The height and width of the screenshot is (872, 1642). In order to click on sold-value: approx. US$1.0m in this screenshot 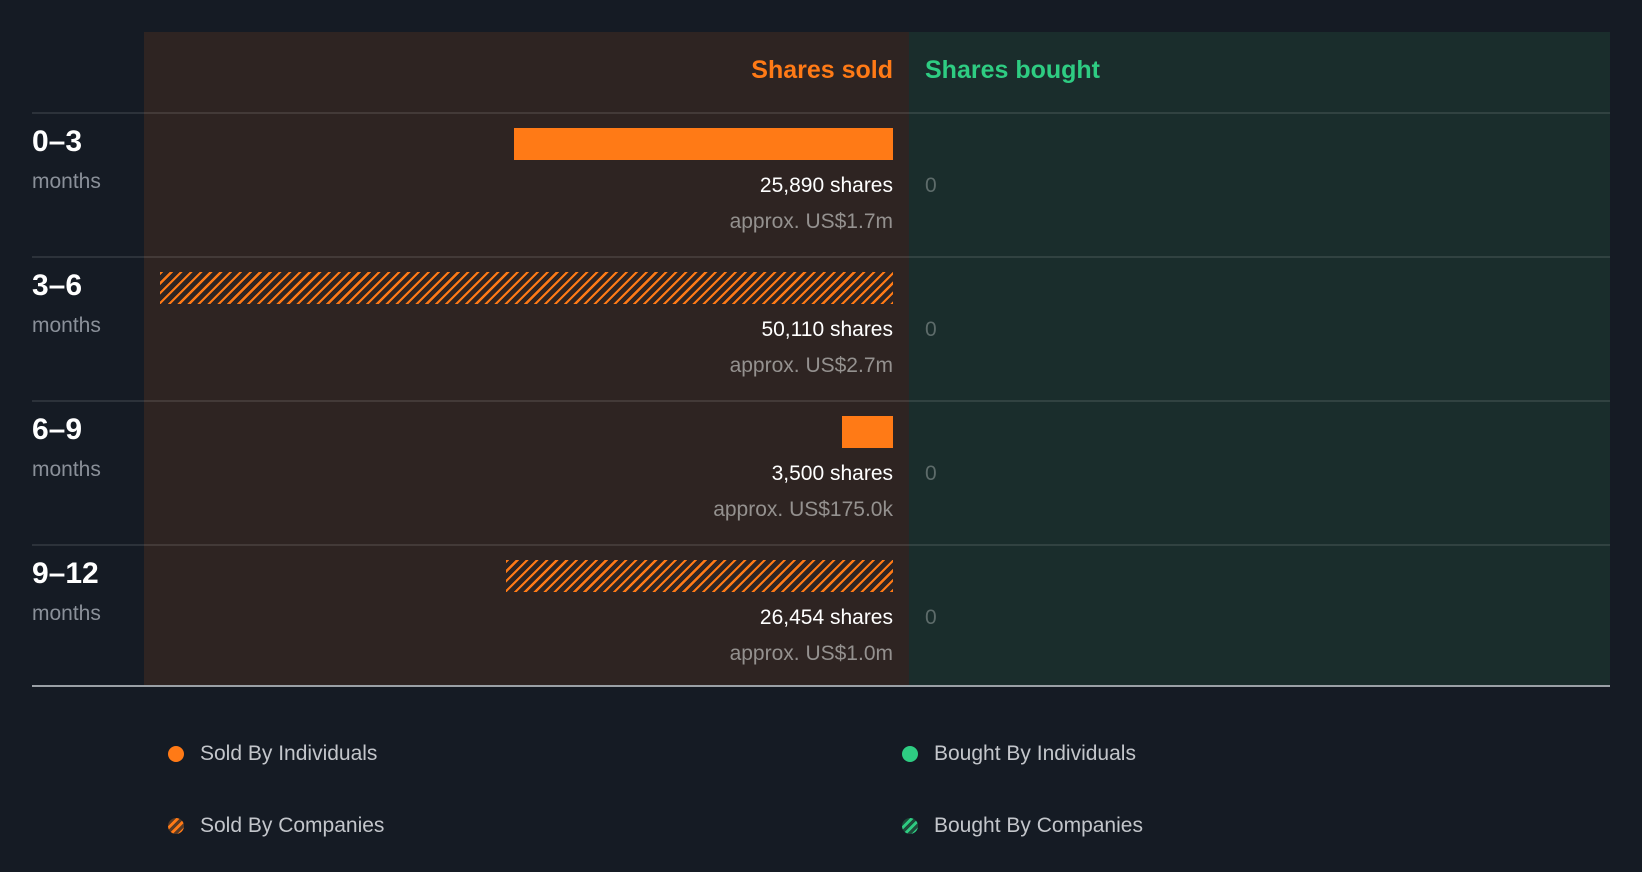, I will do `click(811, 653)`.